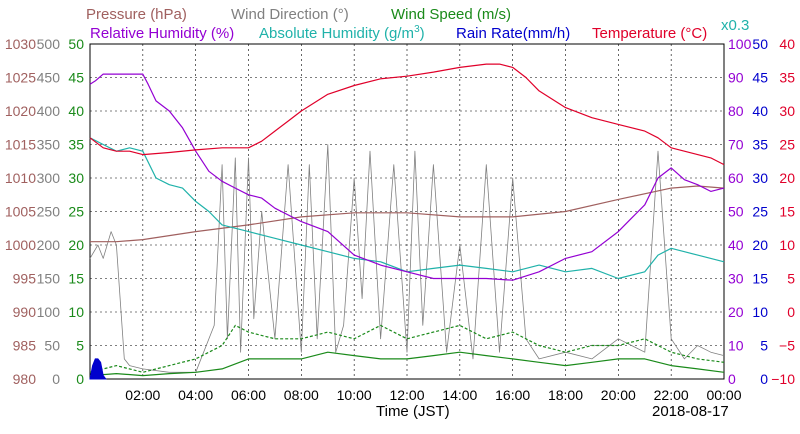 Image resolution: width=800 pixels, height=434 pixels. I want to click on x-axis-label: Time (JST), so click(413, 411).